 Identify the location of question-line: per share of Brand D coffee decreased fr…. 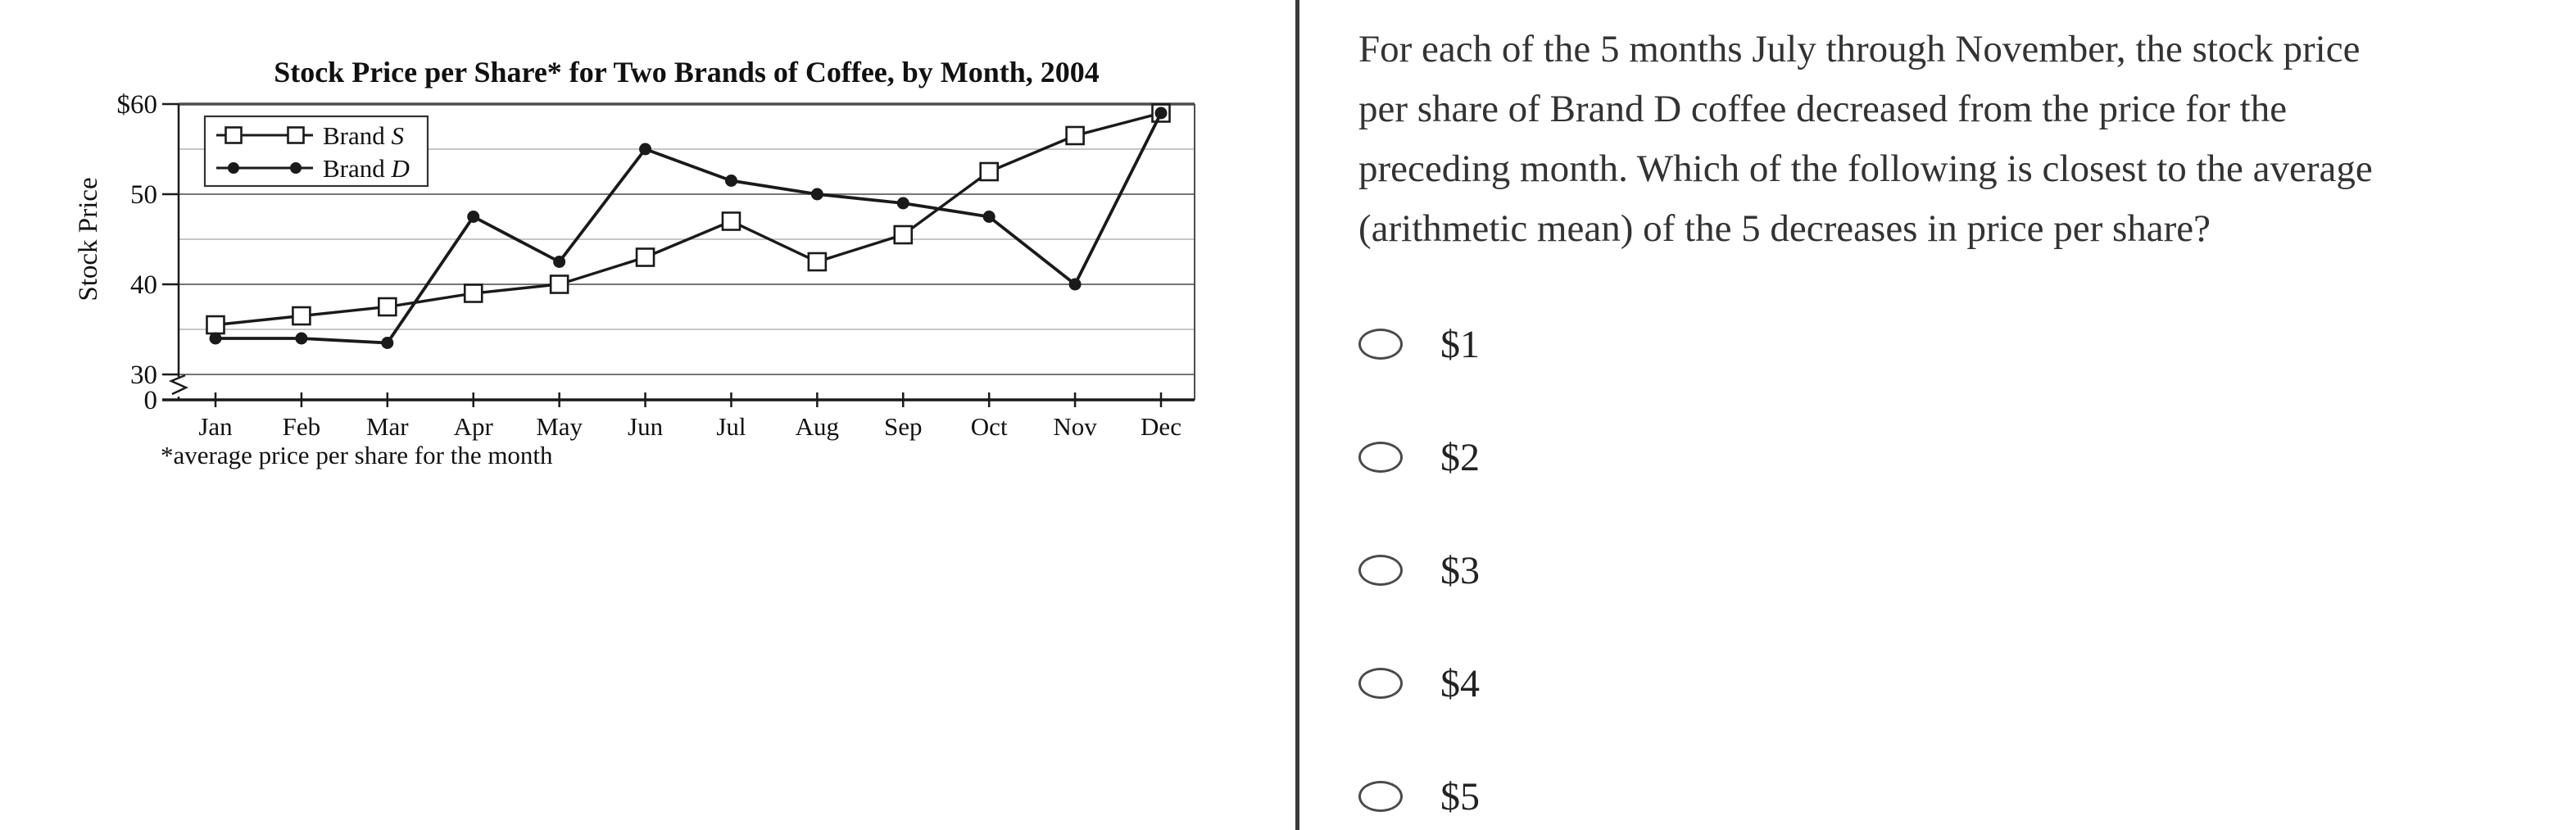
(1823, 109).